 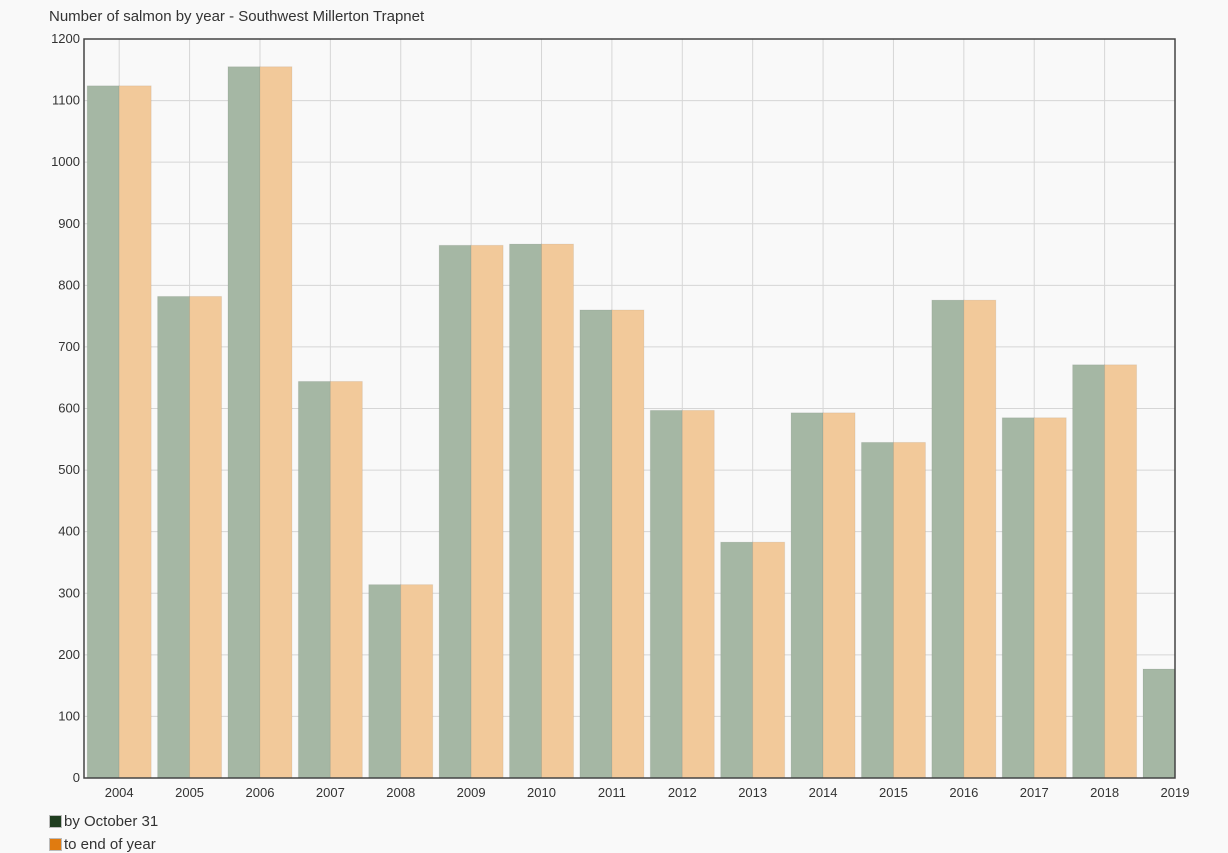 What do you see at coordinates (314, 579) in the screenshot?
I see `bar-by-october-31-2007` at bounding box center [314, 579].